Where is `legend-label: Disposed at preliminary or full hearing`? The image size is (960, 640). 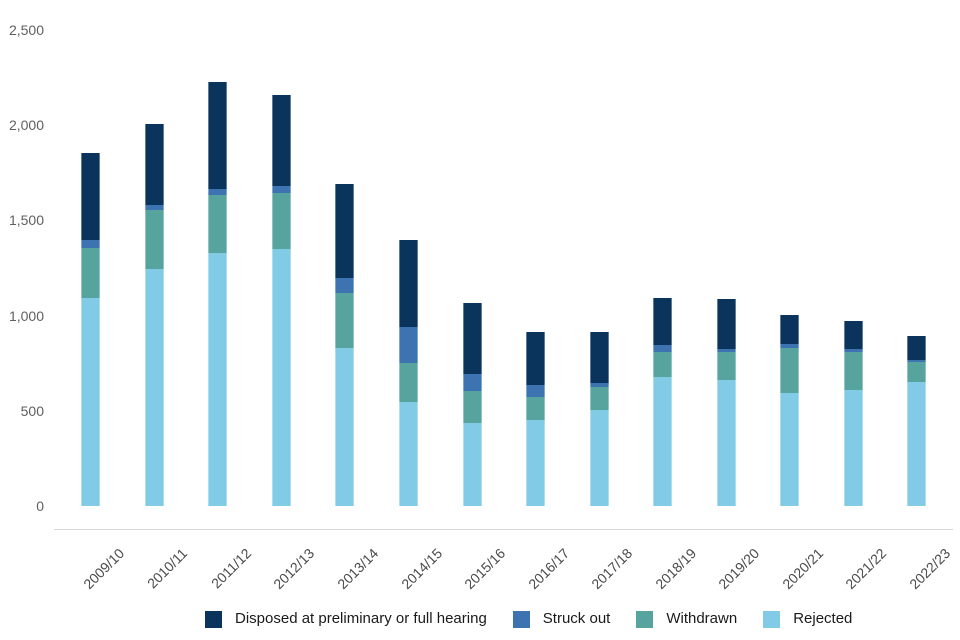 legend-label: Disposed at preliminary or full hearing is located at coordinates (361, 618).